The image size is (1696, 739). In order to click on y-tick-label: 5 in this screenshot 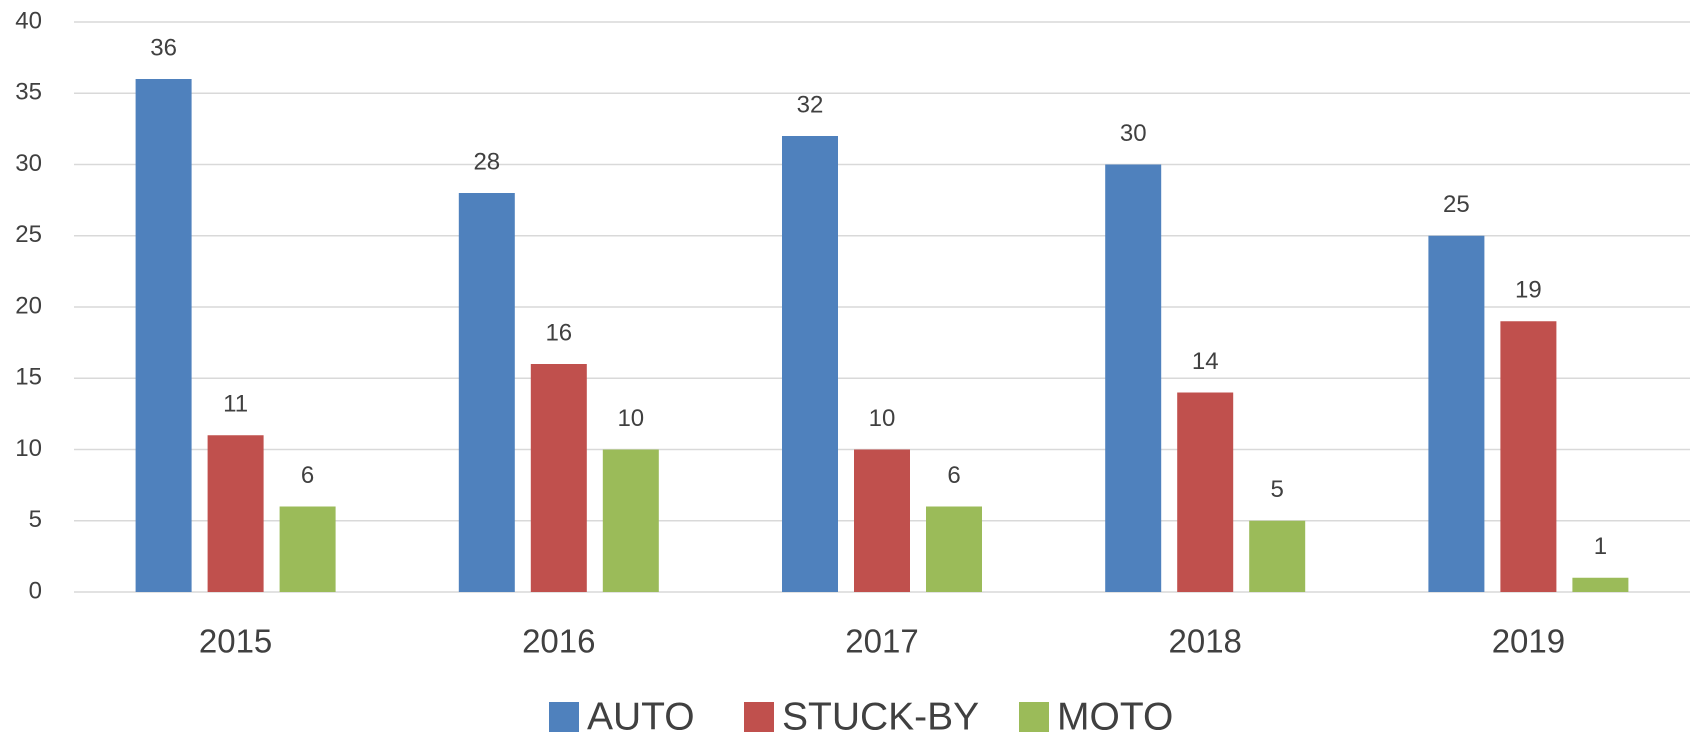, I will do `click(35, 519)`.